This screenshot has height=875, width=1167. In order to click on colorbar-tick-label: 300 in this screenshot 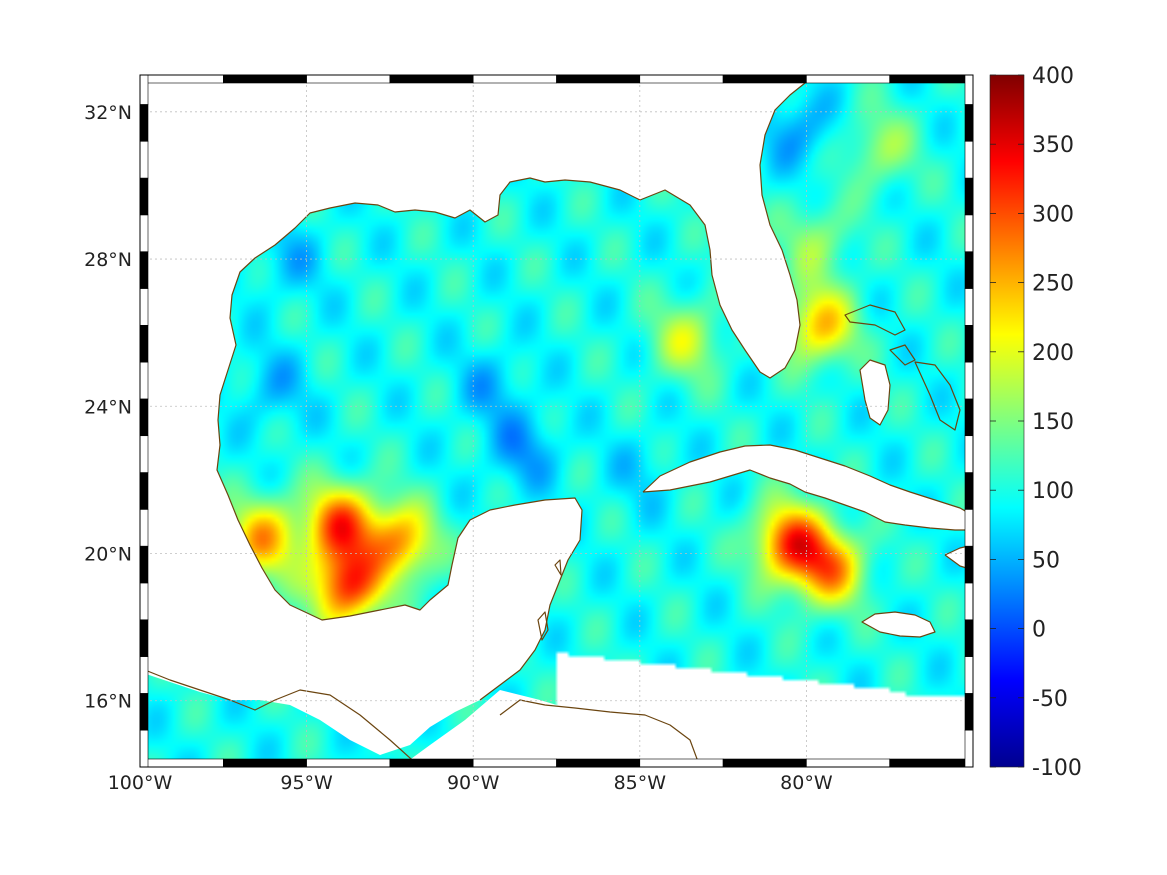, I will do `click(1053, 214)`.